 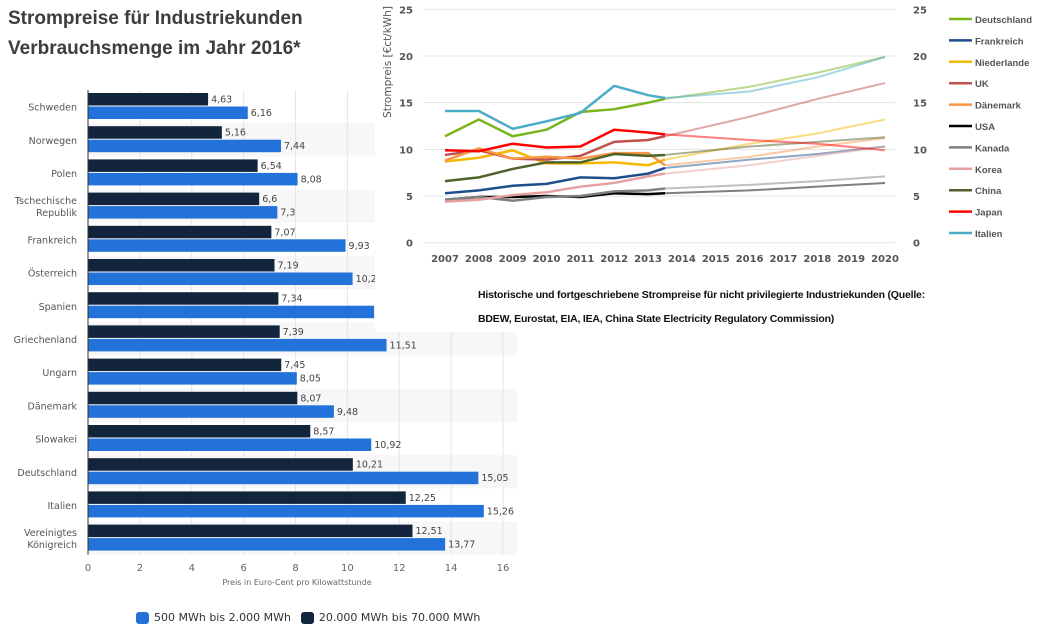 I want to click on x-tick-label: 2013, so click(x=648, y=259).